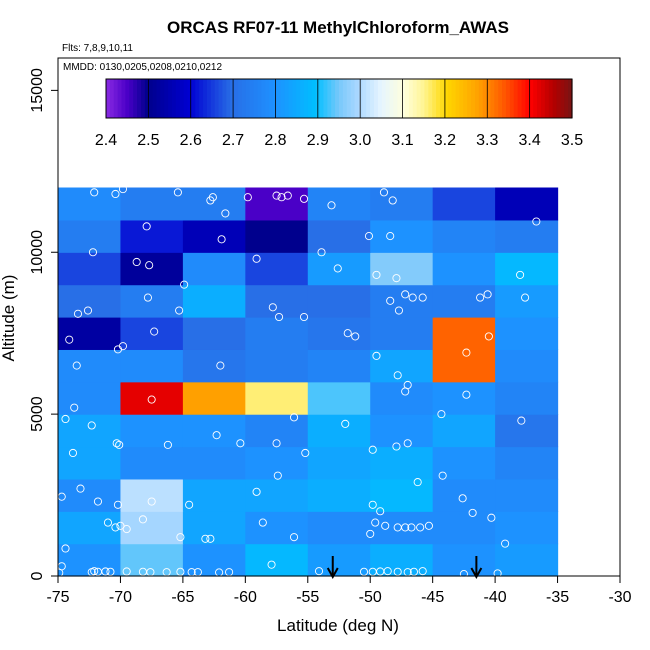  I want to click on colorbar: 2.4 2.5 2.6 2.7 2.8 2.9 3.0 3.1 3.2 3.3 3.4 3.5, so click(339, 113).